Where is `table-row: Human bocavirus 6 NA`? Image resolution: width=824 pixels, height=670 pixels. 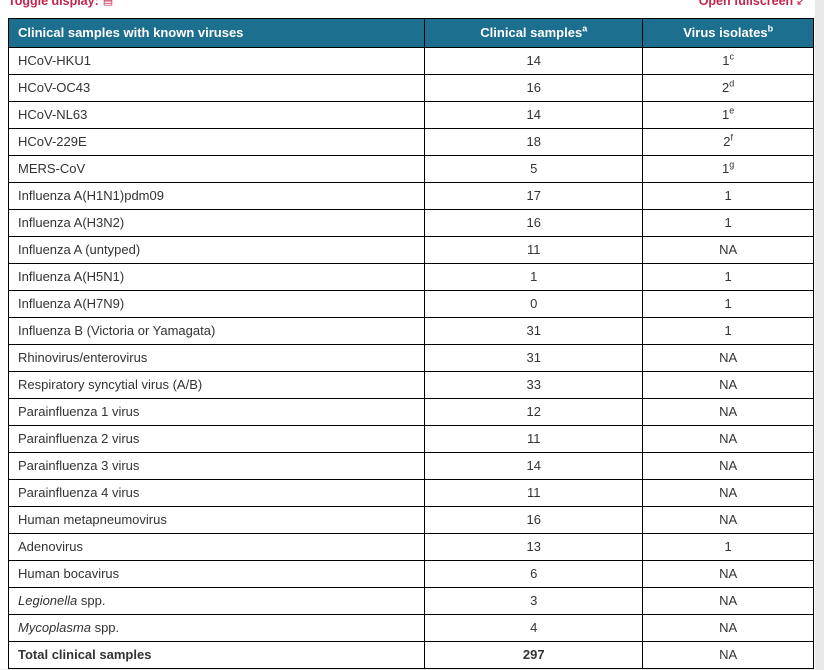
table-row: Human bocavirus 6 NA is located at coordinates (410, 574).